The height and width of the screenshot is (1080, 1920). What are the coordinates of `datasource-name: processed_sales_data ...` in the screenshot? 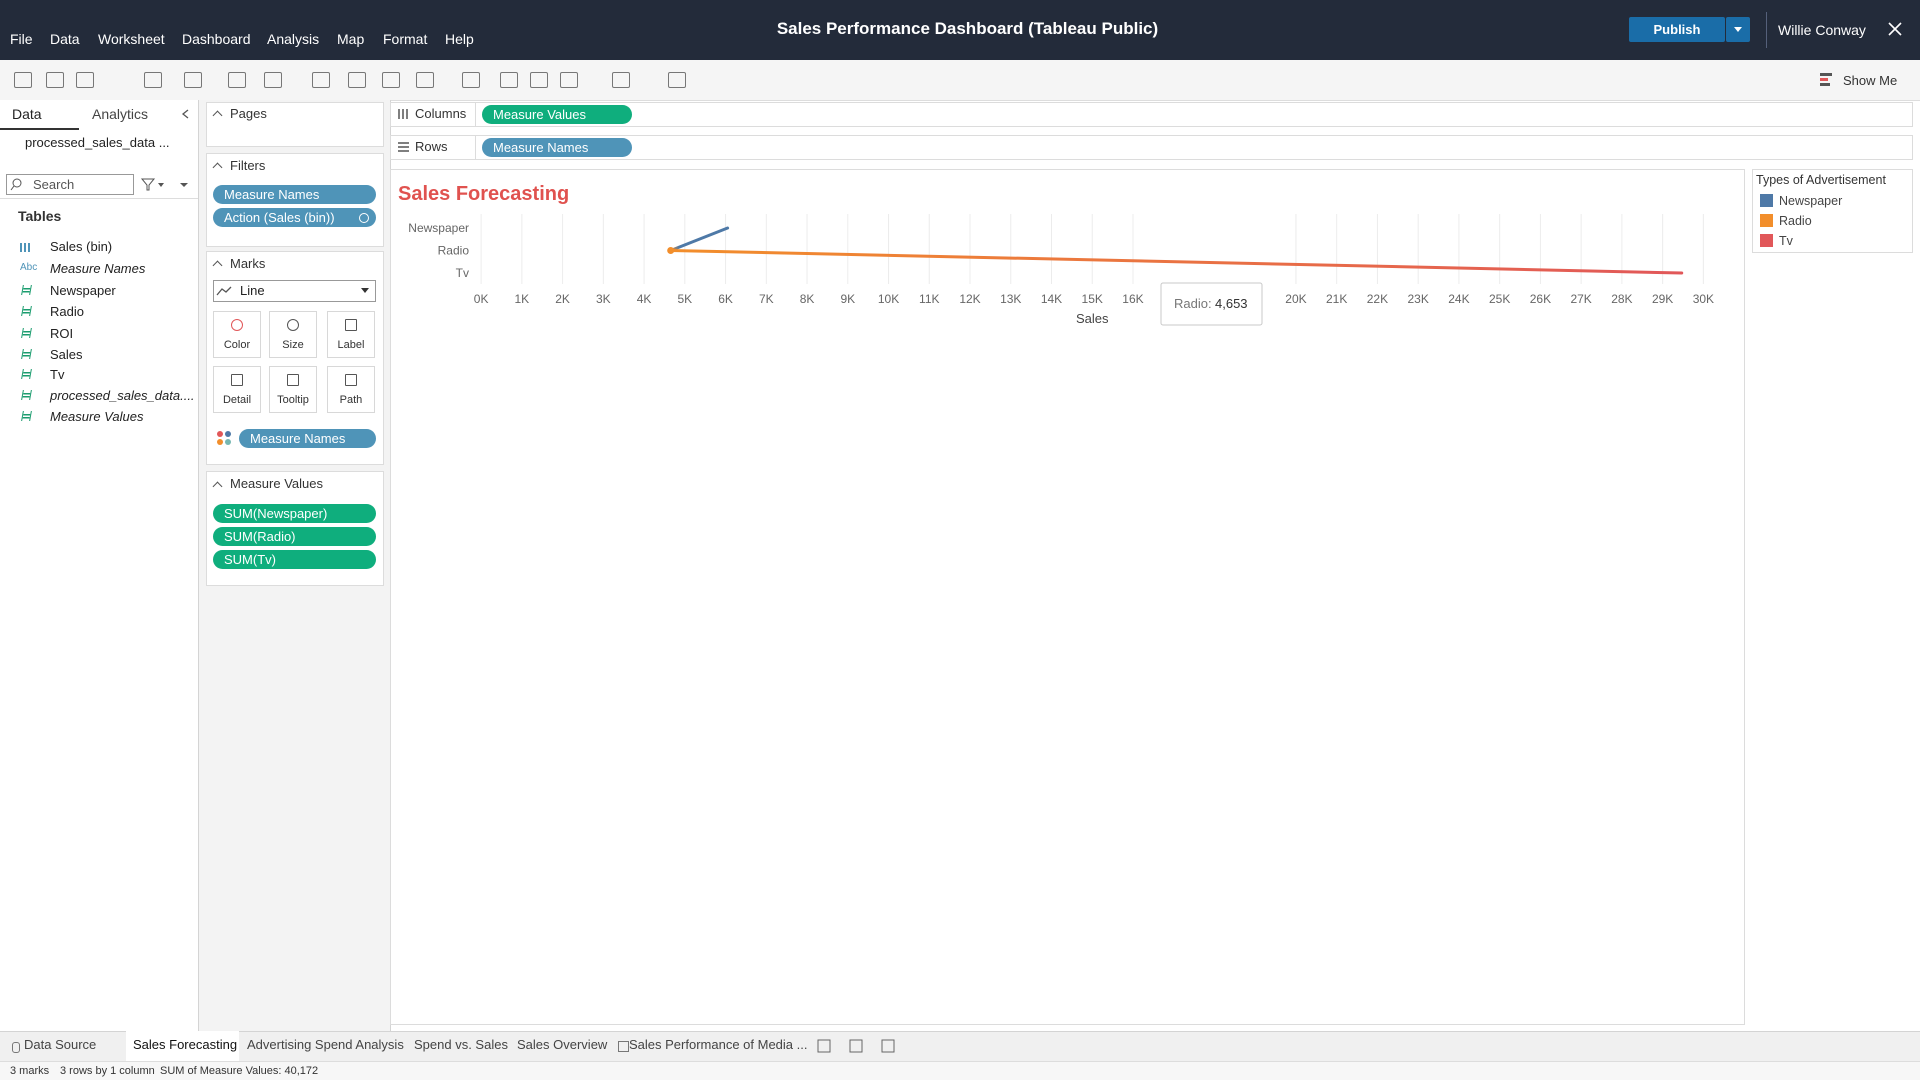 It's located at (97, 142).